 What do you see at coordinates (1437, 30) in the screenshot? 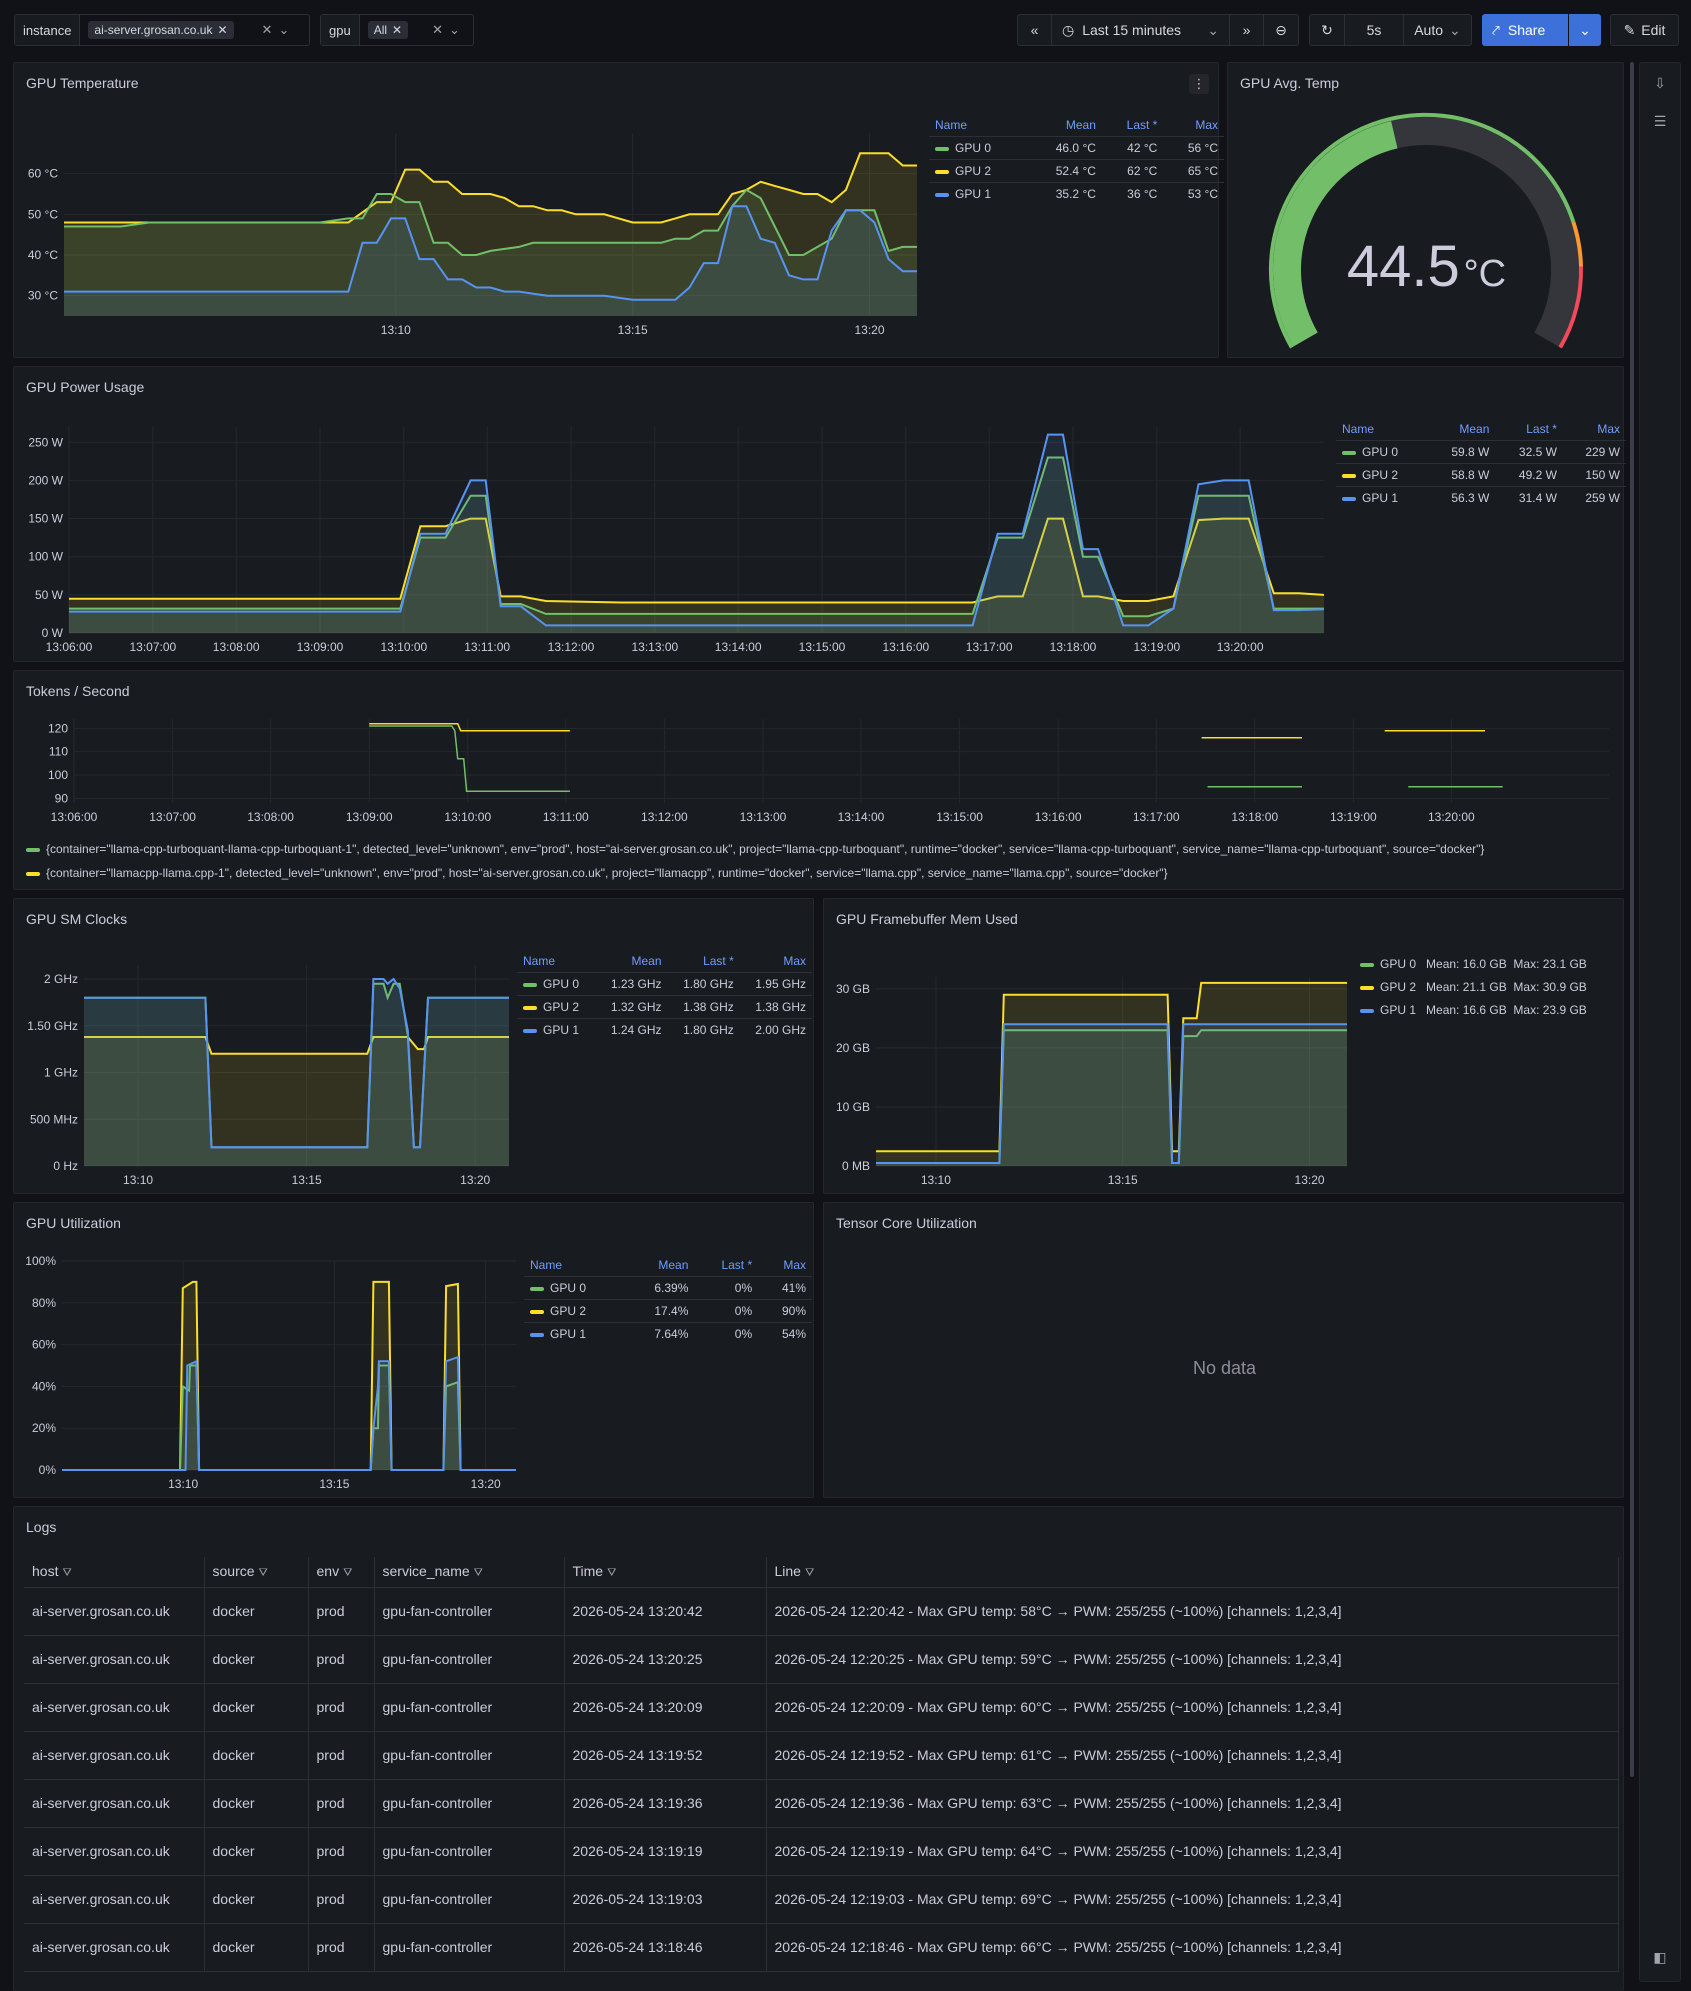
I see `auto-refresh-picker: Auto ⌄` at bounding box center [1437, 30].